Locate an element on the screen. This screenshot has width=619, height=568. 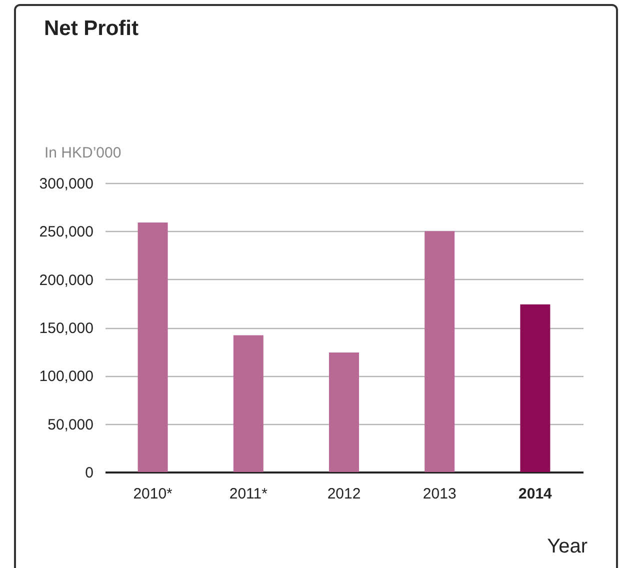
y-tick-label: 100,000 is located at coordinates (66, 377).